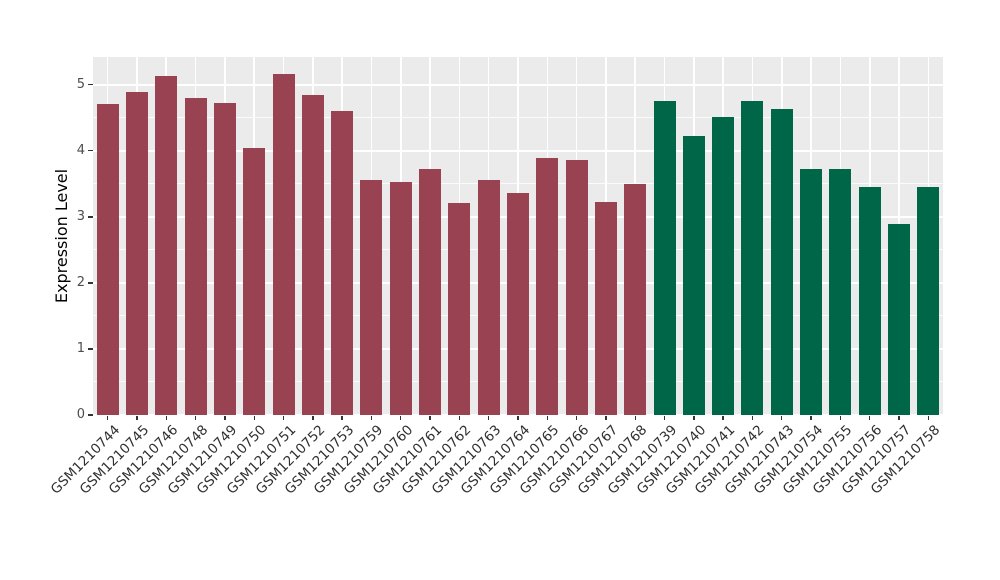  Describe the element at coordinates (80, 282) in the screenshot. I see `y-tick-label: 2` at that location.